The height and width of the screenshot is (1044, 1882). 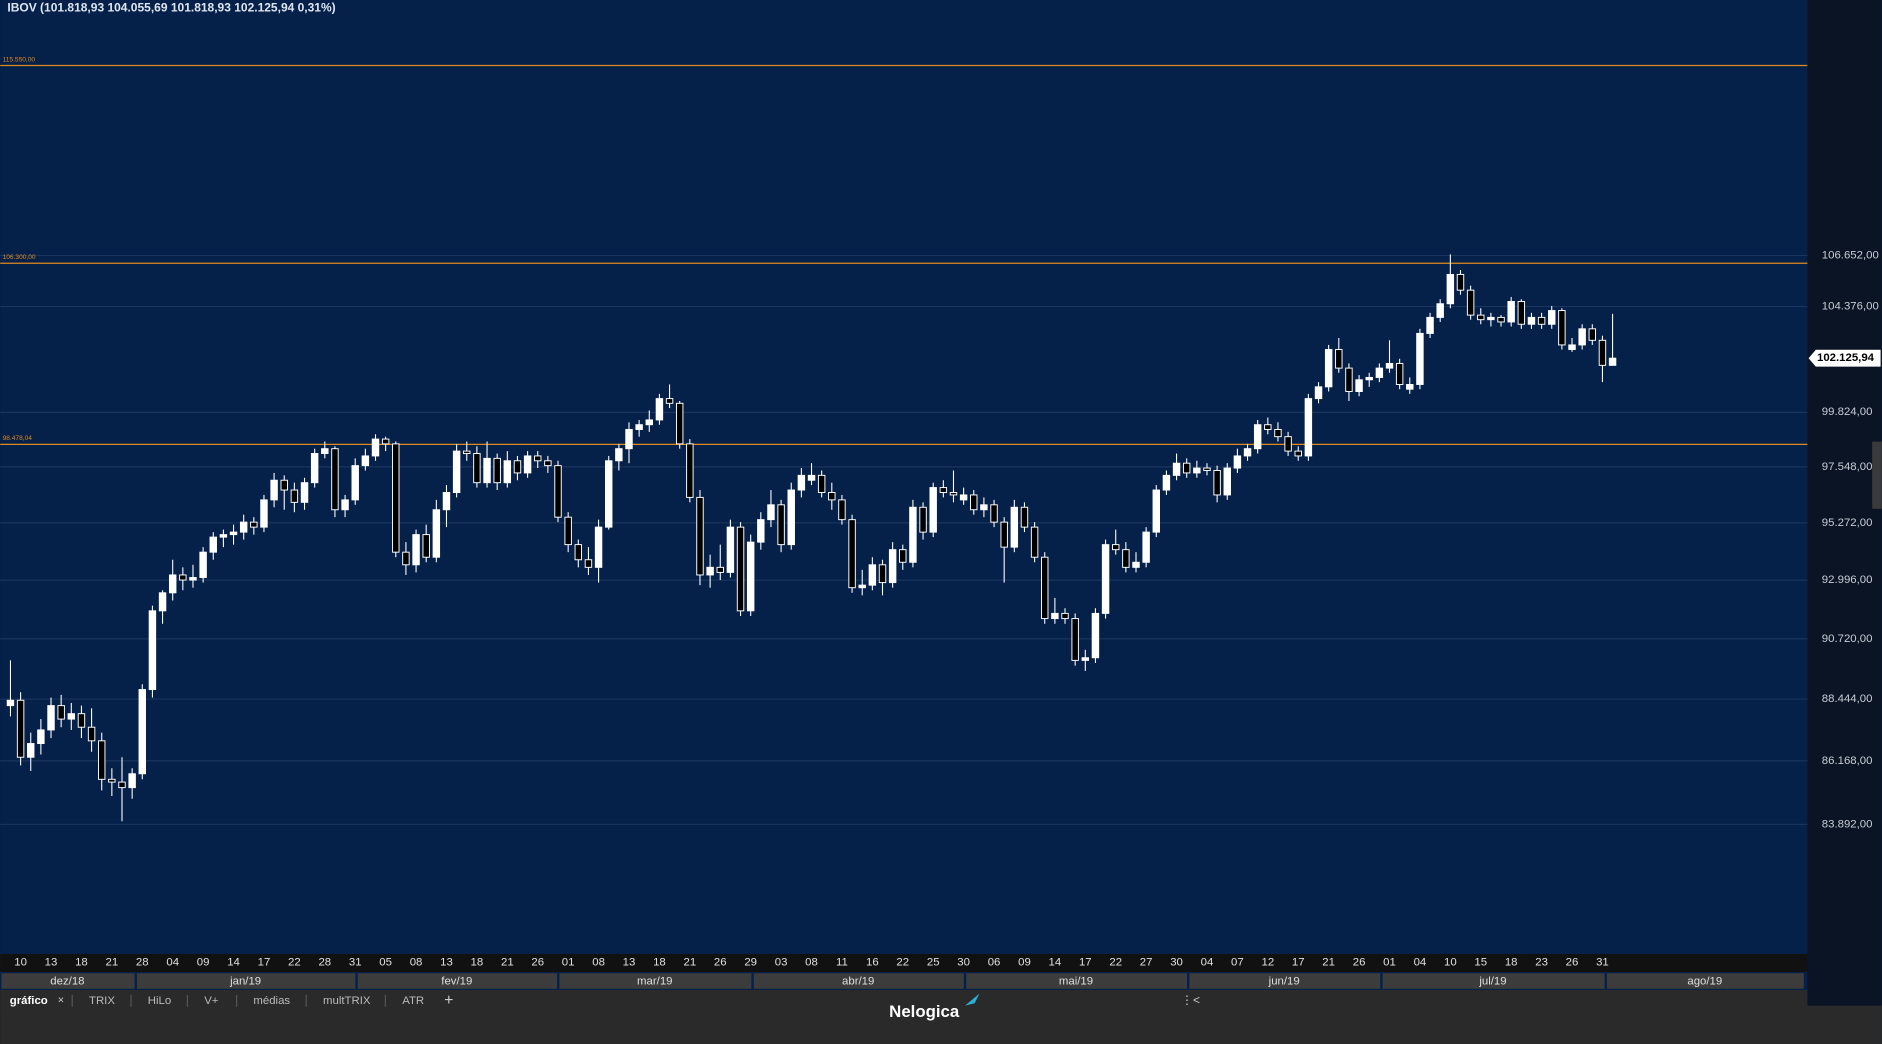 I want to click on month-label: jun/19, so click(x=1284, y=982).